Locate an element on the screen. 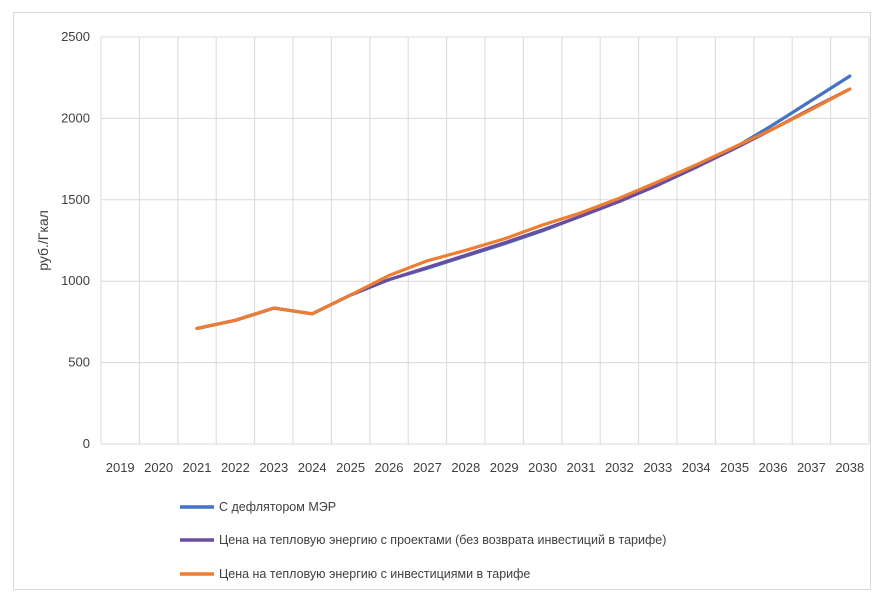 This screenshot has width=873, height=592. x-tick-label: 2027 is located at coordinates (427, 467).